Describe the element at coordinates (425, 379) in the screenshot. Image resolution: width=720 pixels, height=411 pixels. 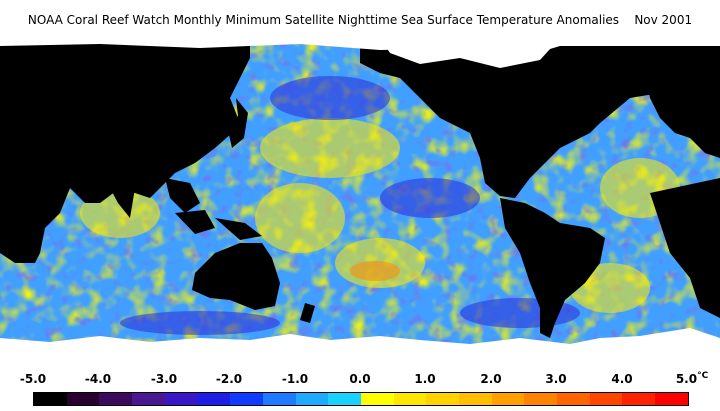
I see `legend-tick: 1.0` at that location.